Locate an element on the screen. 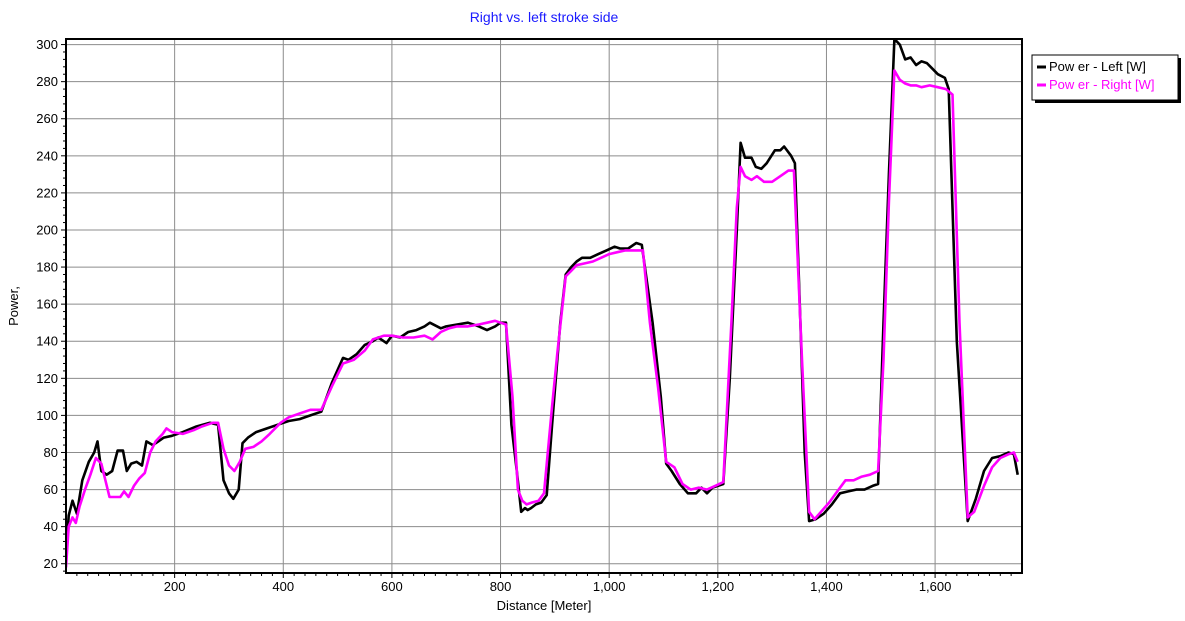 This screenshot has height=621, width=1185. x-axis-title: Distance [Meter] is located at coordinates (544, 605).